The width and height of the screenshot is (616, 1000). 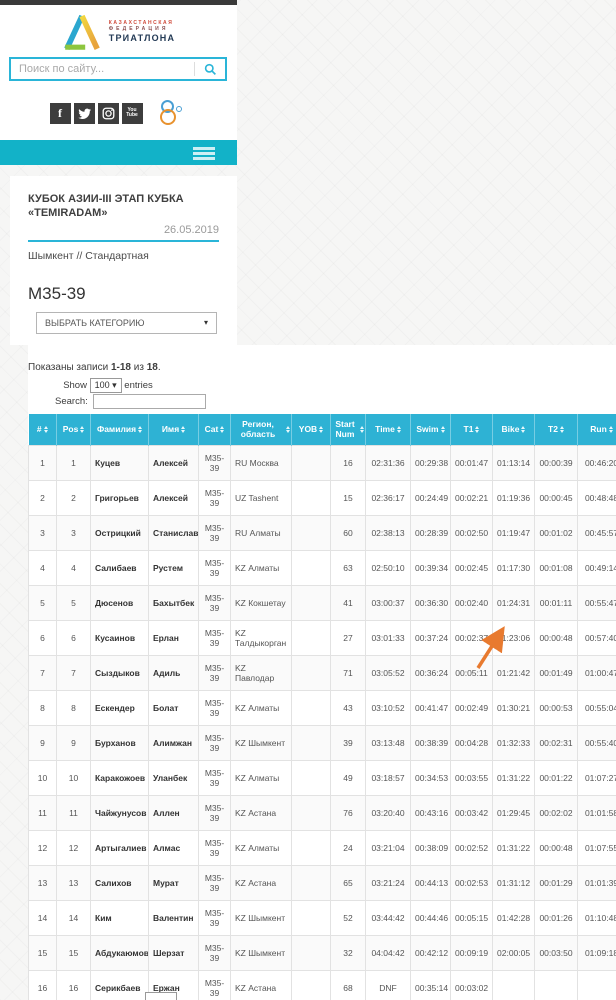 I want to click on table-cell: 00:05:15, so click(x=471, y=918).